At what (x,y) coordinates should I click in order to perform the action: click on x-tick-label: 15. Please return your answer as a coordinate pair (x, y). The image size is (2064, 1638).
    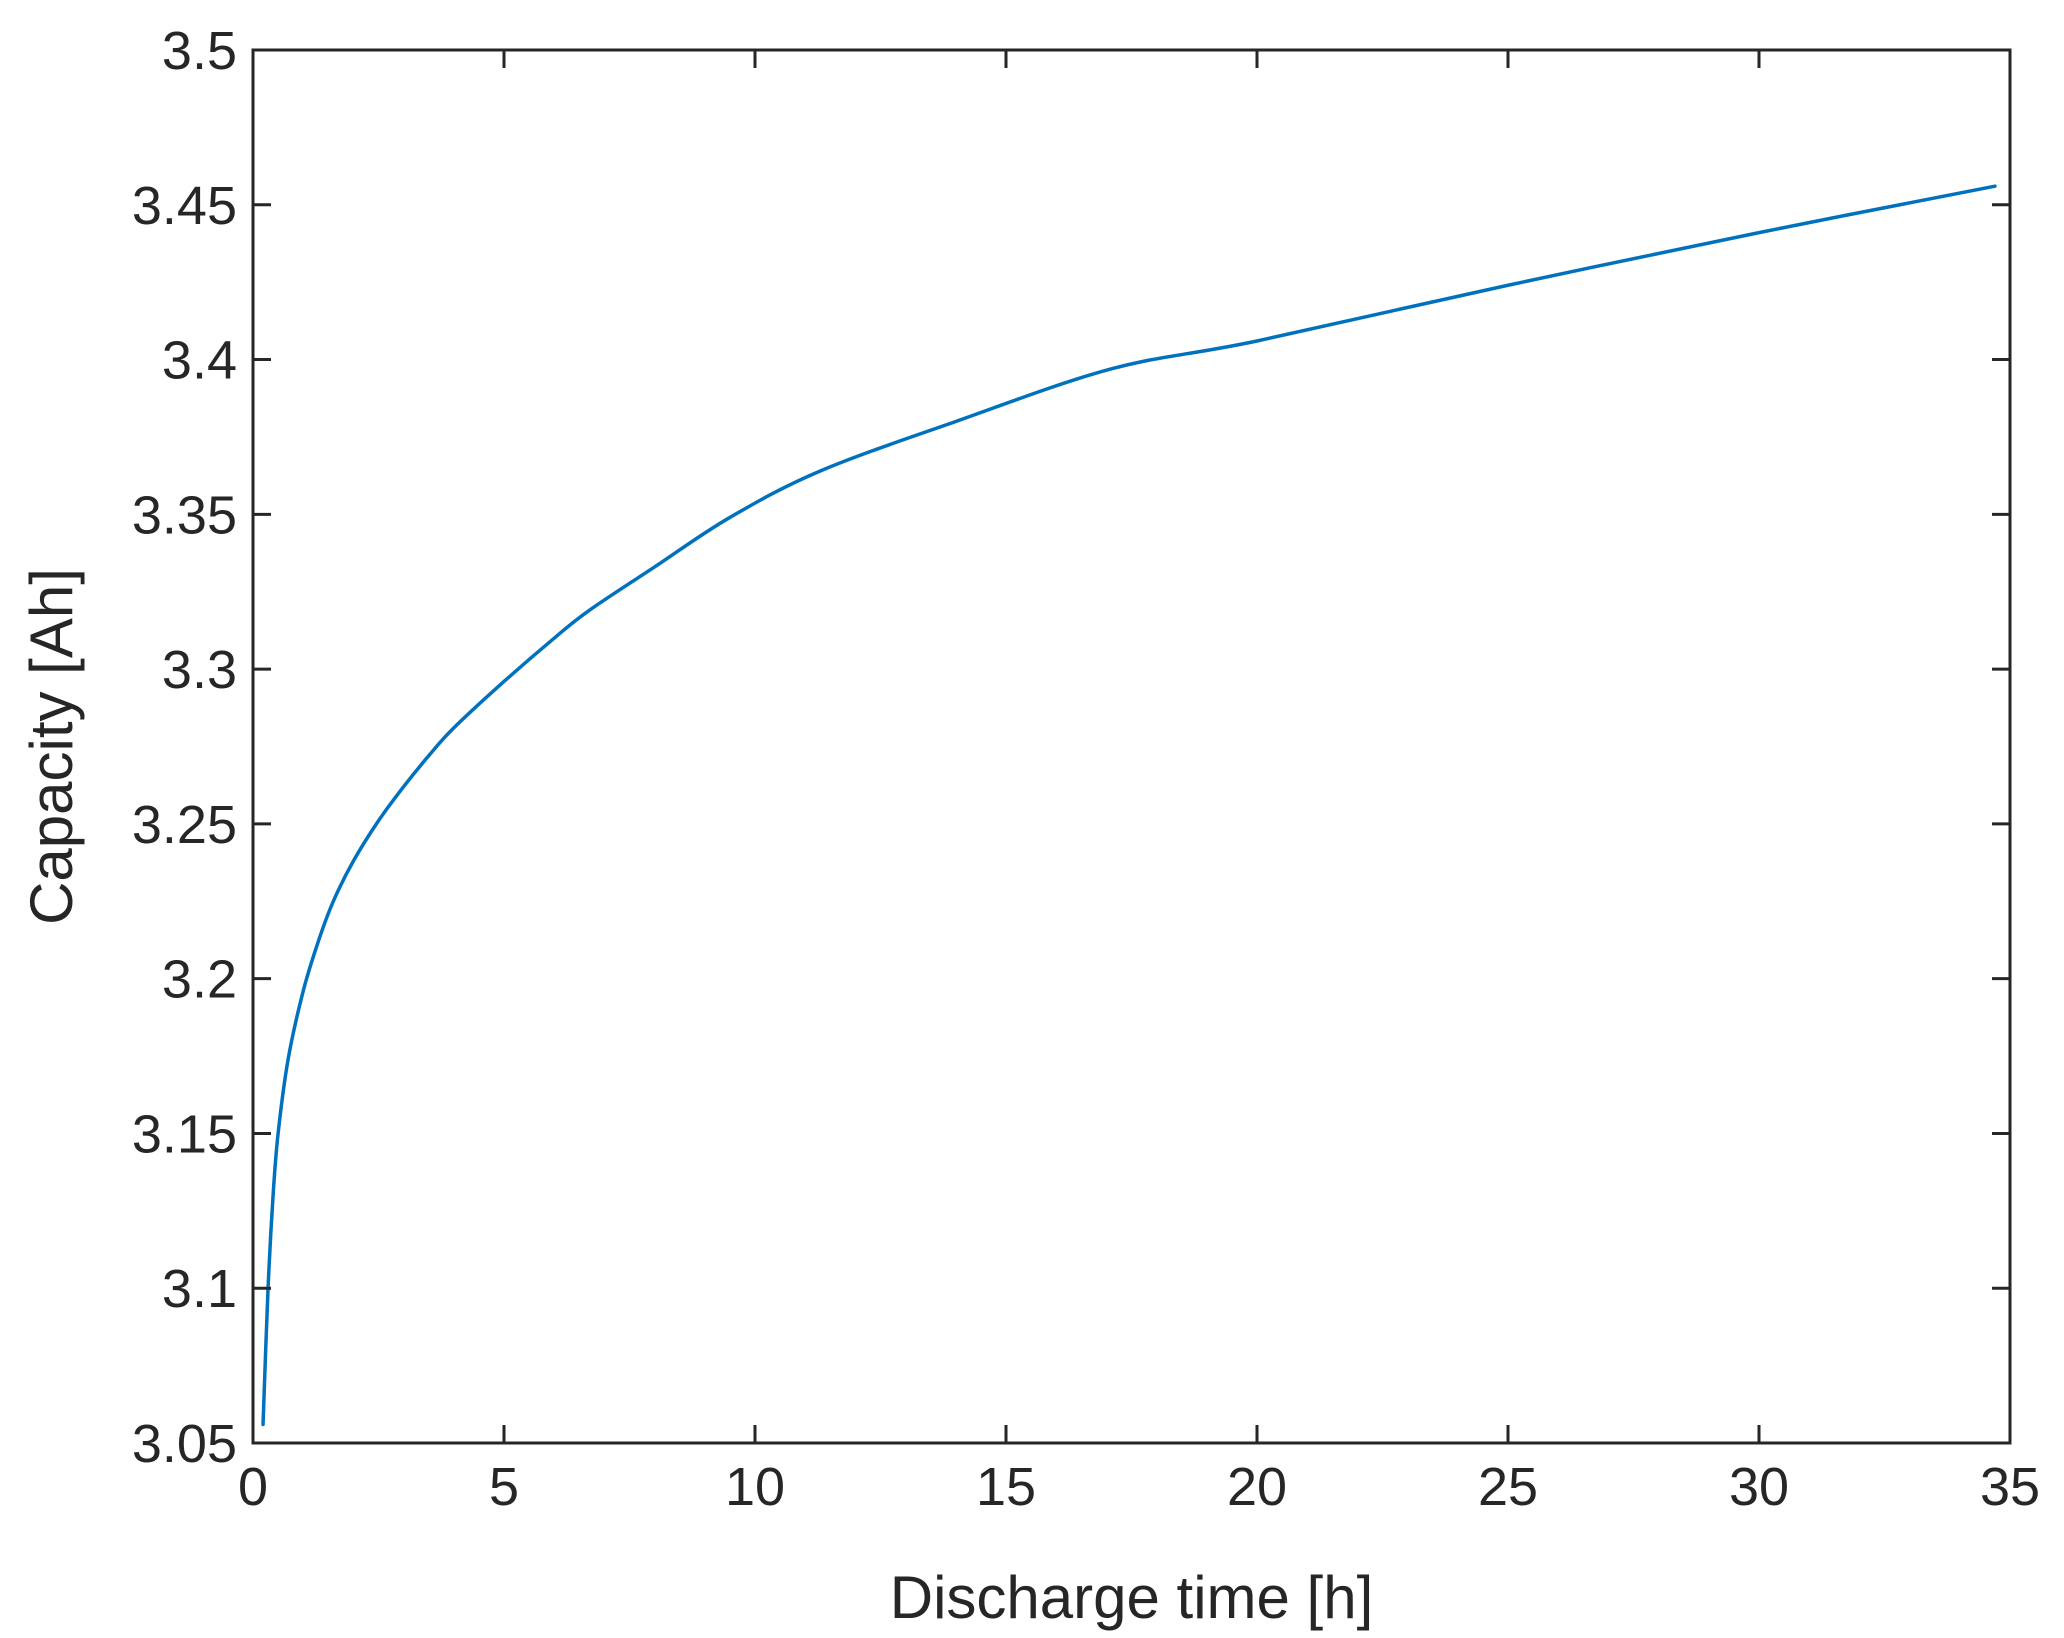
    Looking at the image, I should click on (1006, 1487).